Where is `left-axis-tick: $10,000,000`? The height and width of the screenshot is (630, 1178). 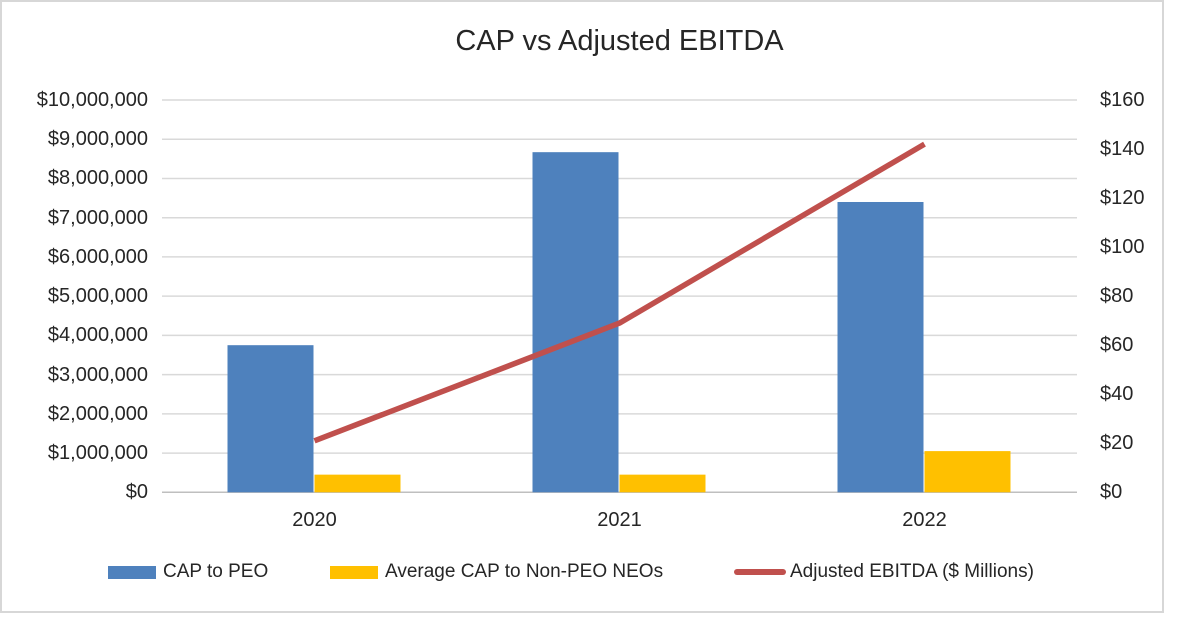 left-axis-tick: $10,000,000 is located at coordinates (92, 100).